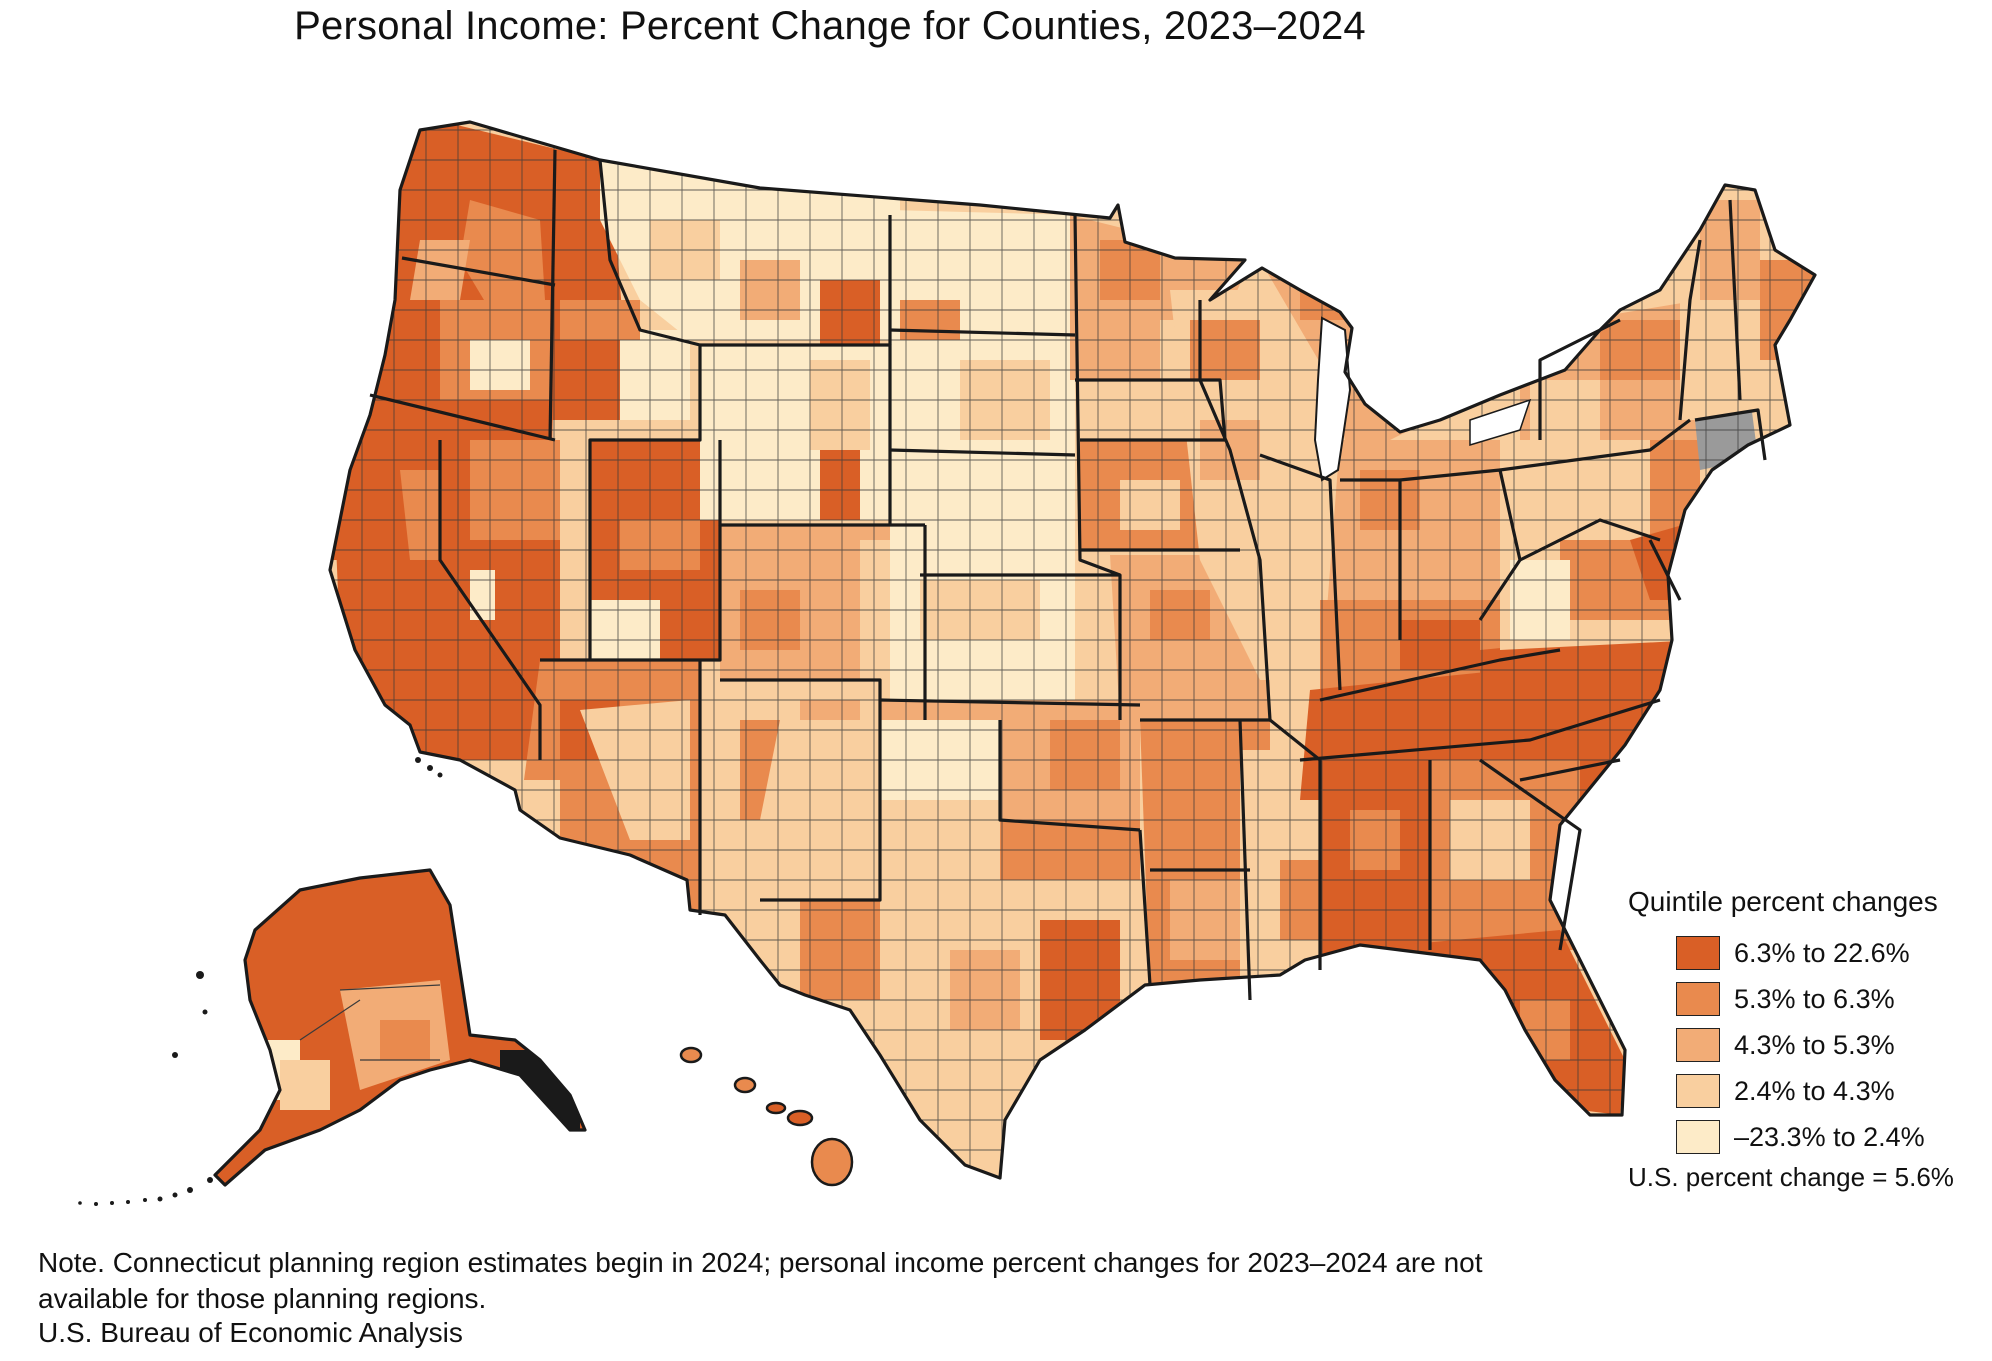 This screenshot has height=1361, width=1992. Describe the element at coordinates (1783, 901) in the screenshot. I see `legend-title: Quintile percent changes` at that location.